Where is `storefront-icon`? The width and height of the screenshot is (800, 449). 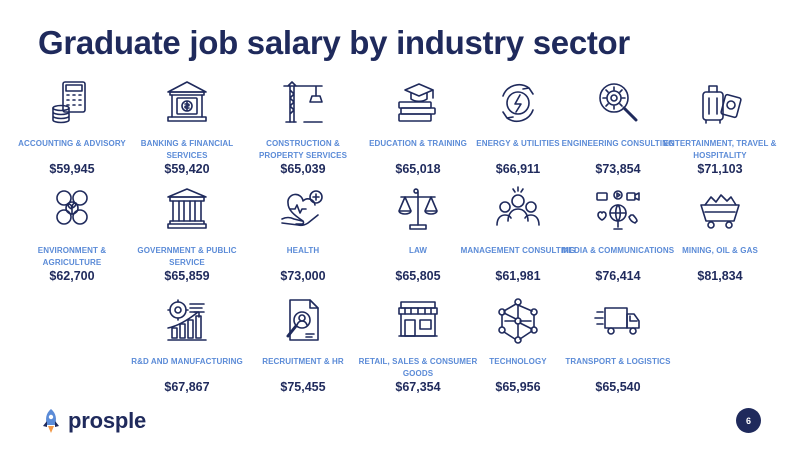 storefront-icon is located at coordinates (418, 321).